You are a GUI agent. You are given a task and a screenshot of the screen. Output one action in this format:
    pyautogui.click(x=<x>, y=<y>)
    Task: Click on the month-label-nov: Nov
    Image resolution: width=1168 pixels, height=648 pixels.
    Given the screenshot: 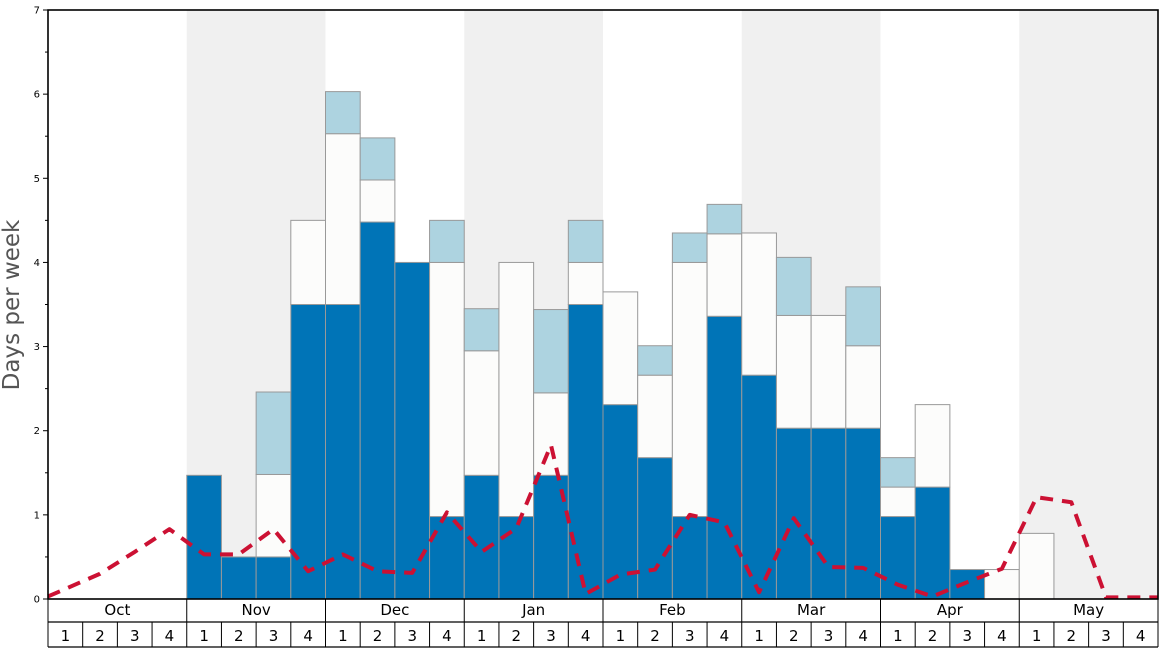 What is the action you would take?
    pyautogui.click(x=255, y=610)
    